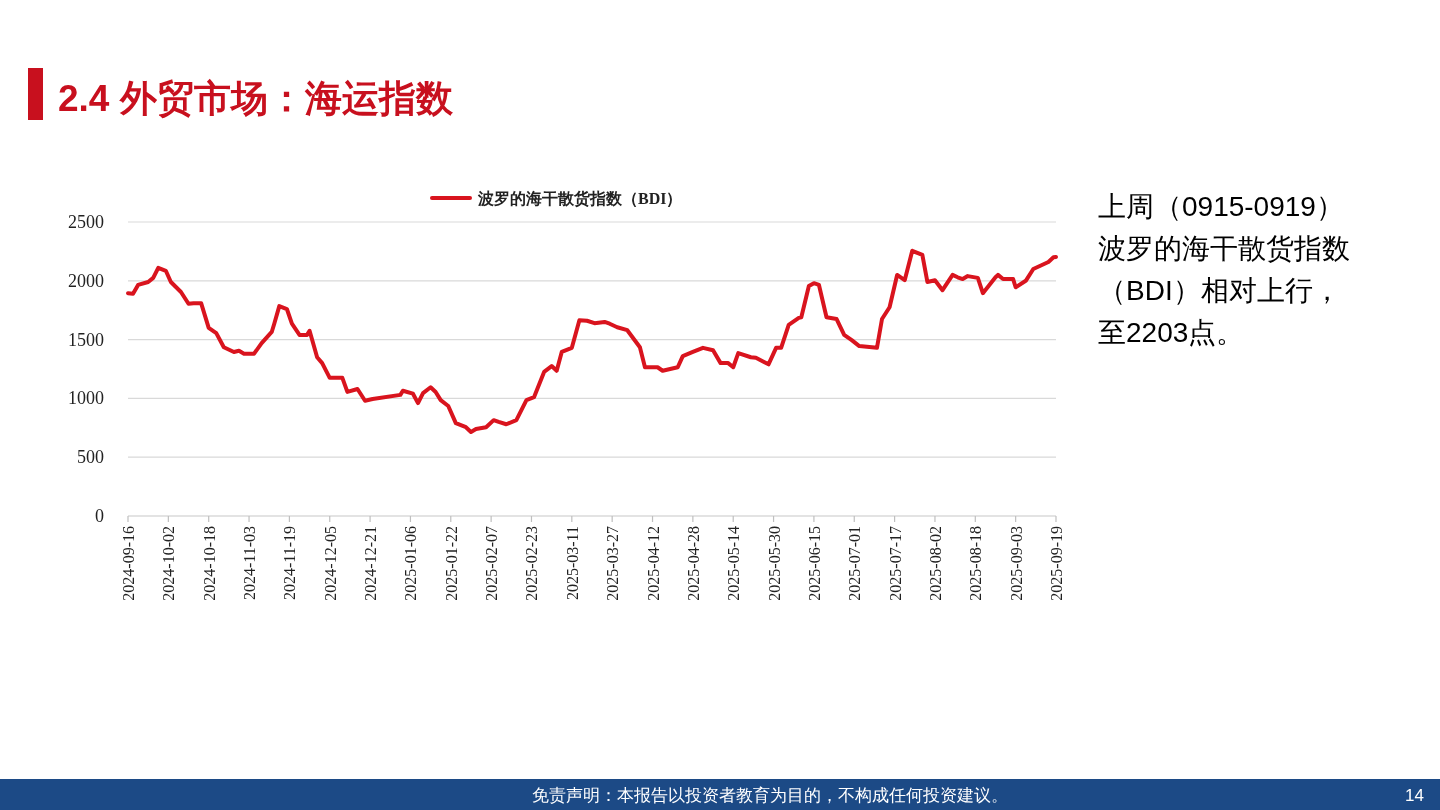  Describe the element at coordinates (653, 563) in the screenshot. I see `x-tick-label: 2025-04-12` at that location.